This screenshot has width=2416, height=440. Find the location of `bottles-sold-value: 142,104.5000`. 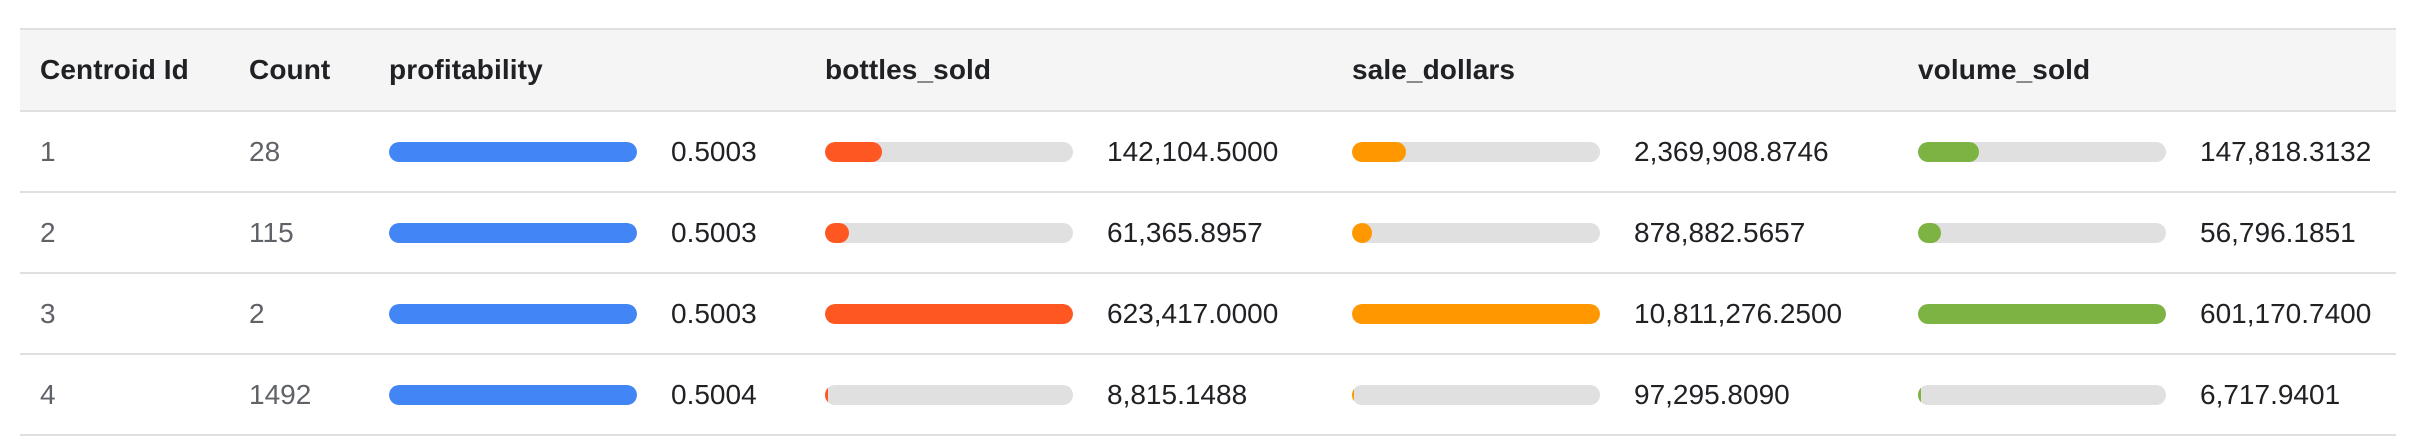

bottles-sold-value: 142,104.5000 is located at coordinates (1193, 151).